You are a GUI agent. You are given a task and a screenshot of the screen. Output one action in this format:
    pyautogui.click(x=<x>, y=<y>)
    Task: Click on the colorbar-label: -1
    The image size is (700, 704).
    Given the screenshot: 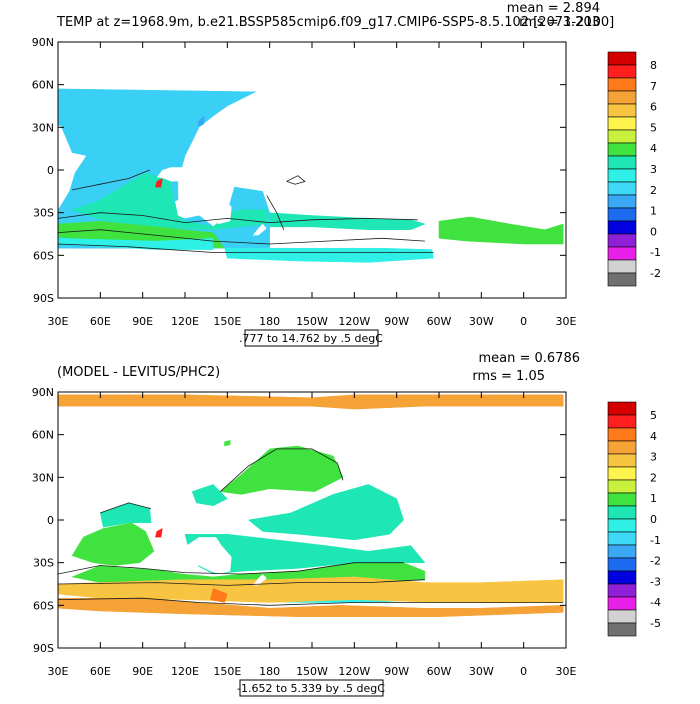 What is the action you would take?
    pyautogui.click(x=655, y=540)
    